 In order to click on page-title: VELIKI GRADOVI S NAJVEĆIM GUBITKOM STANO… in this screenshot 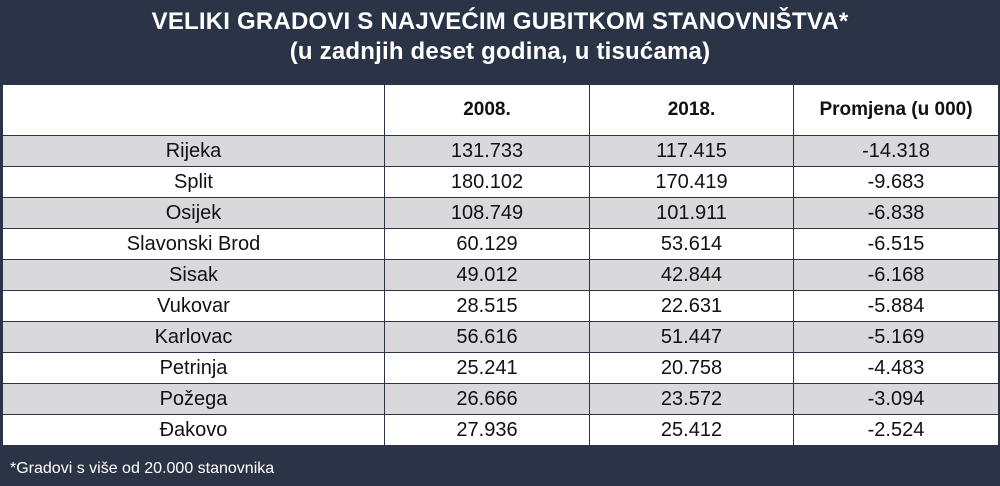, I will do `click(500, 21)`.